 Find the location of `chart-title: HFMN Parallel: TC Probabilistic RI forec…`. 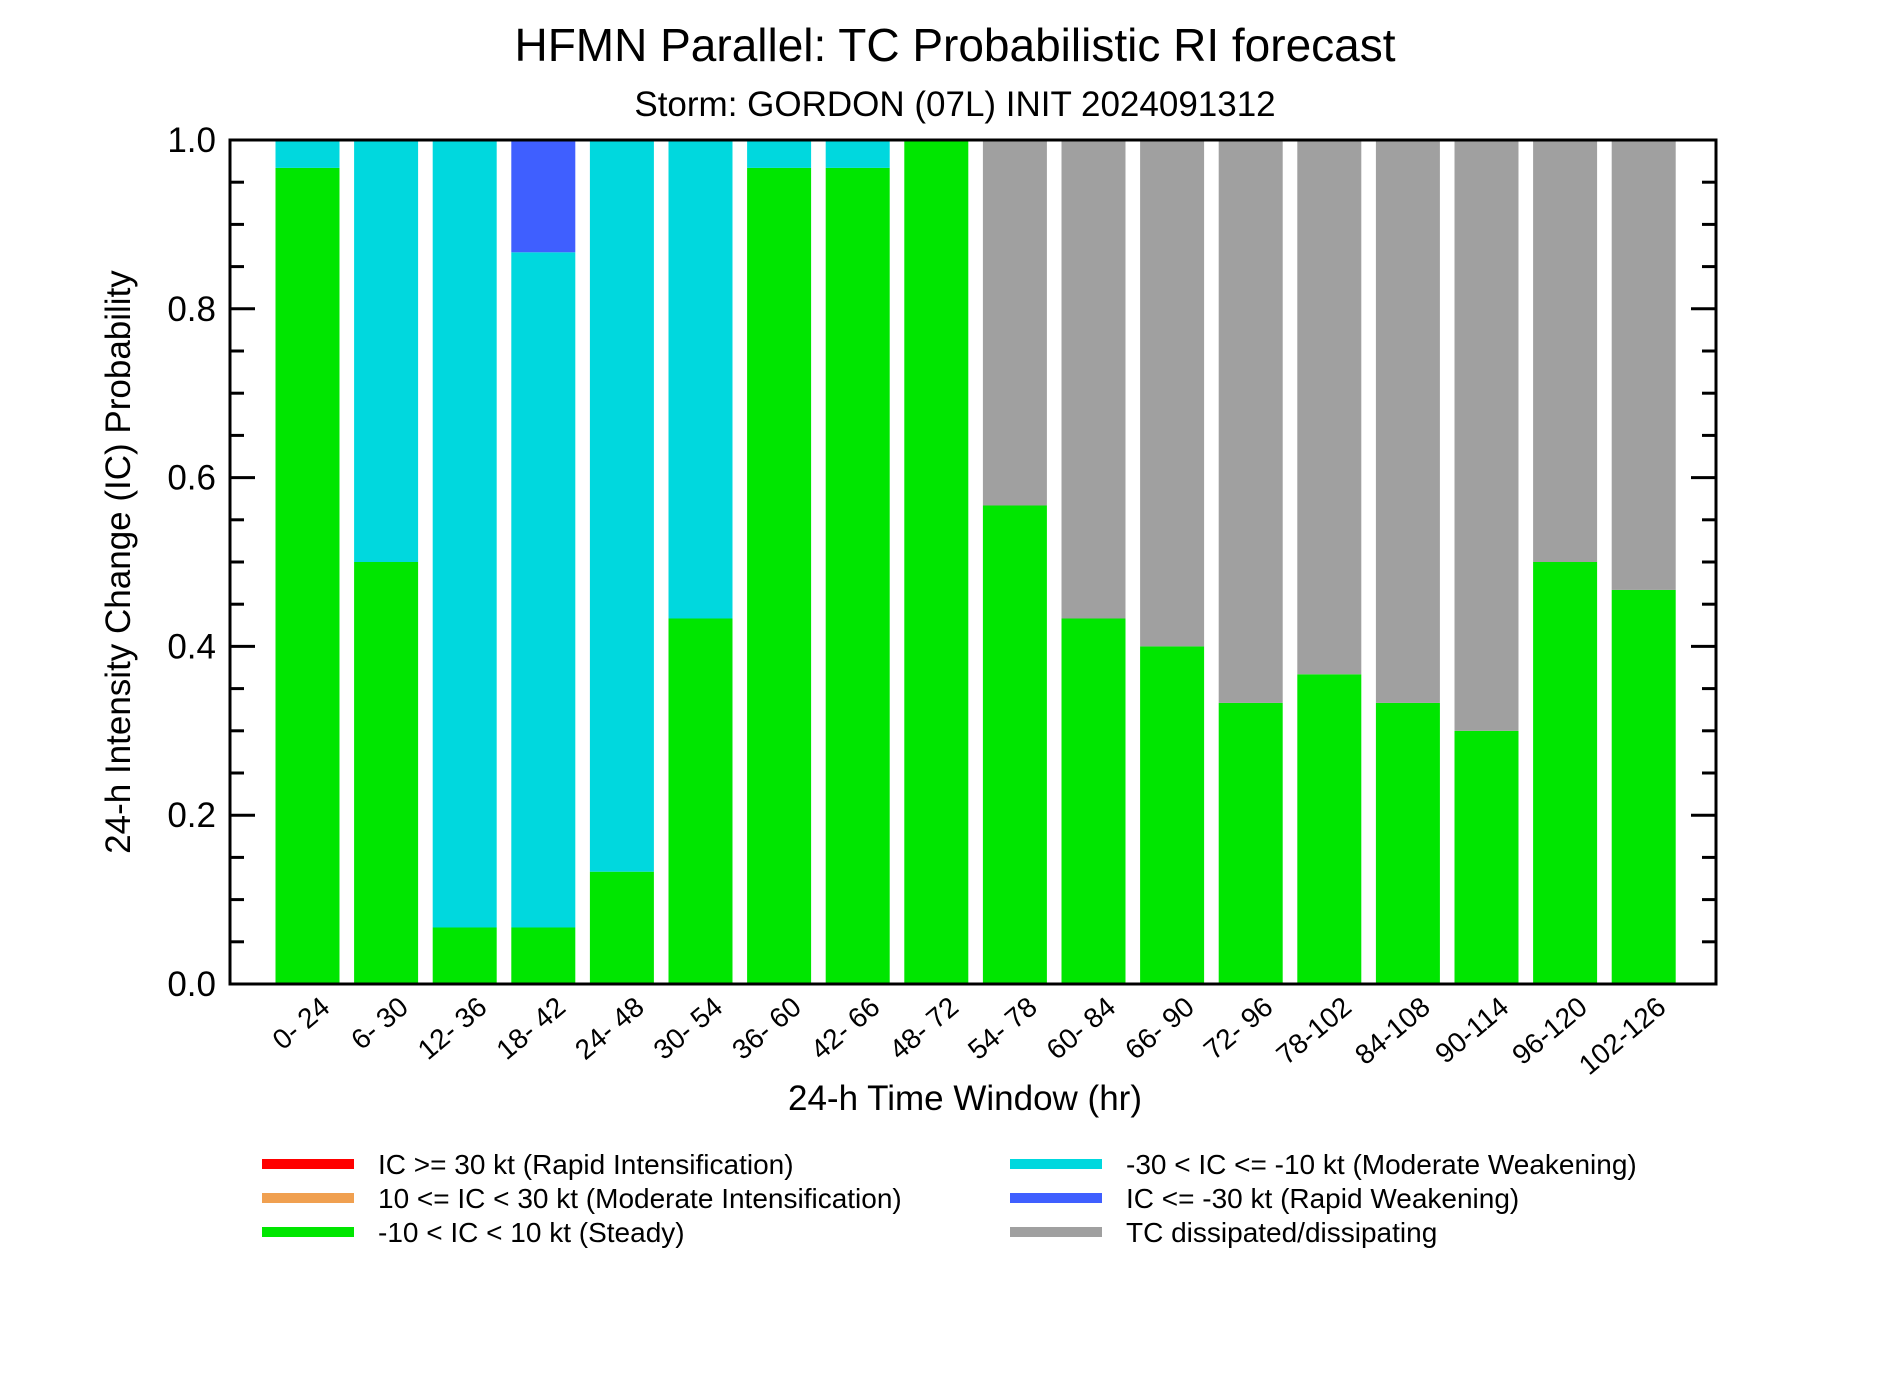

chart-title: HFMN Parallel: TC Probabilistic RI forec… is located at coordinates (954, 45).